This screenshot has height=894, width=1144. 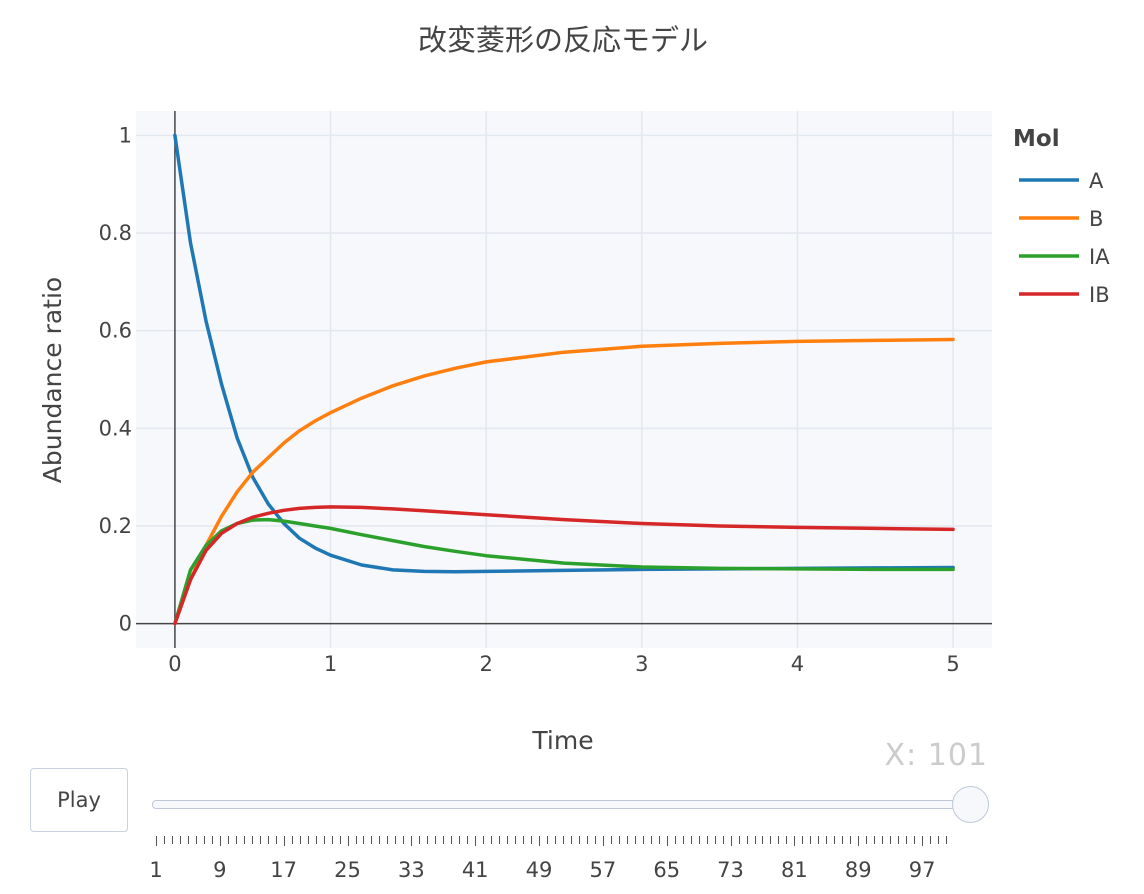 I want to click on slider-tick-label: 33, so click(x=411, y=870).